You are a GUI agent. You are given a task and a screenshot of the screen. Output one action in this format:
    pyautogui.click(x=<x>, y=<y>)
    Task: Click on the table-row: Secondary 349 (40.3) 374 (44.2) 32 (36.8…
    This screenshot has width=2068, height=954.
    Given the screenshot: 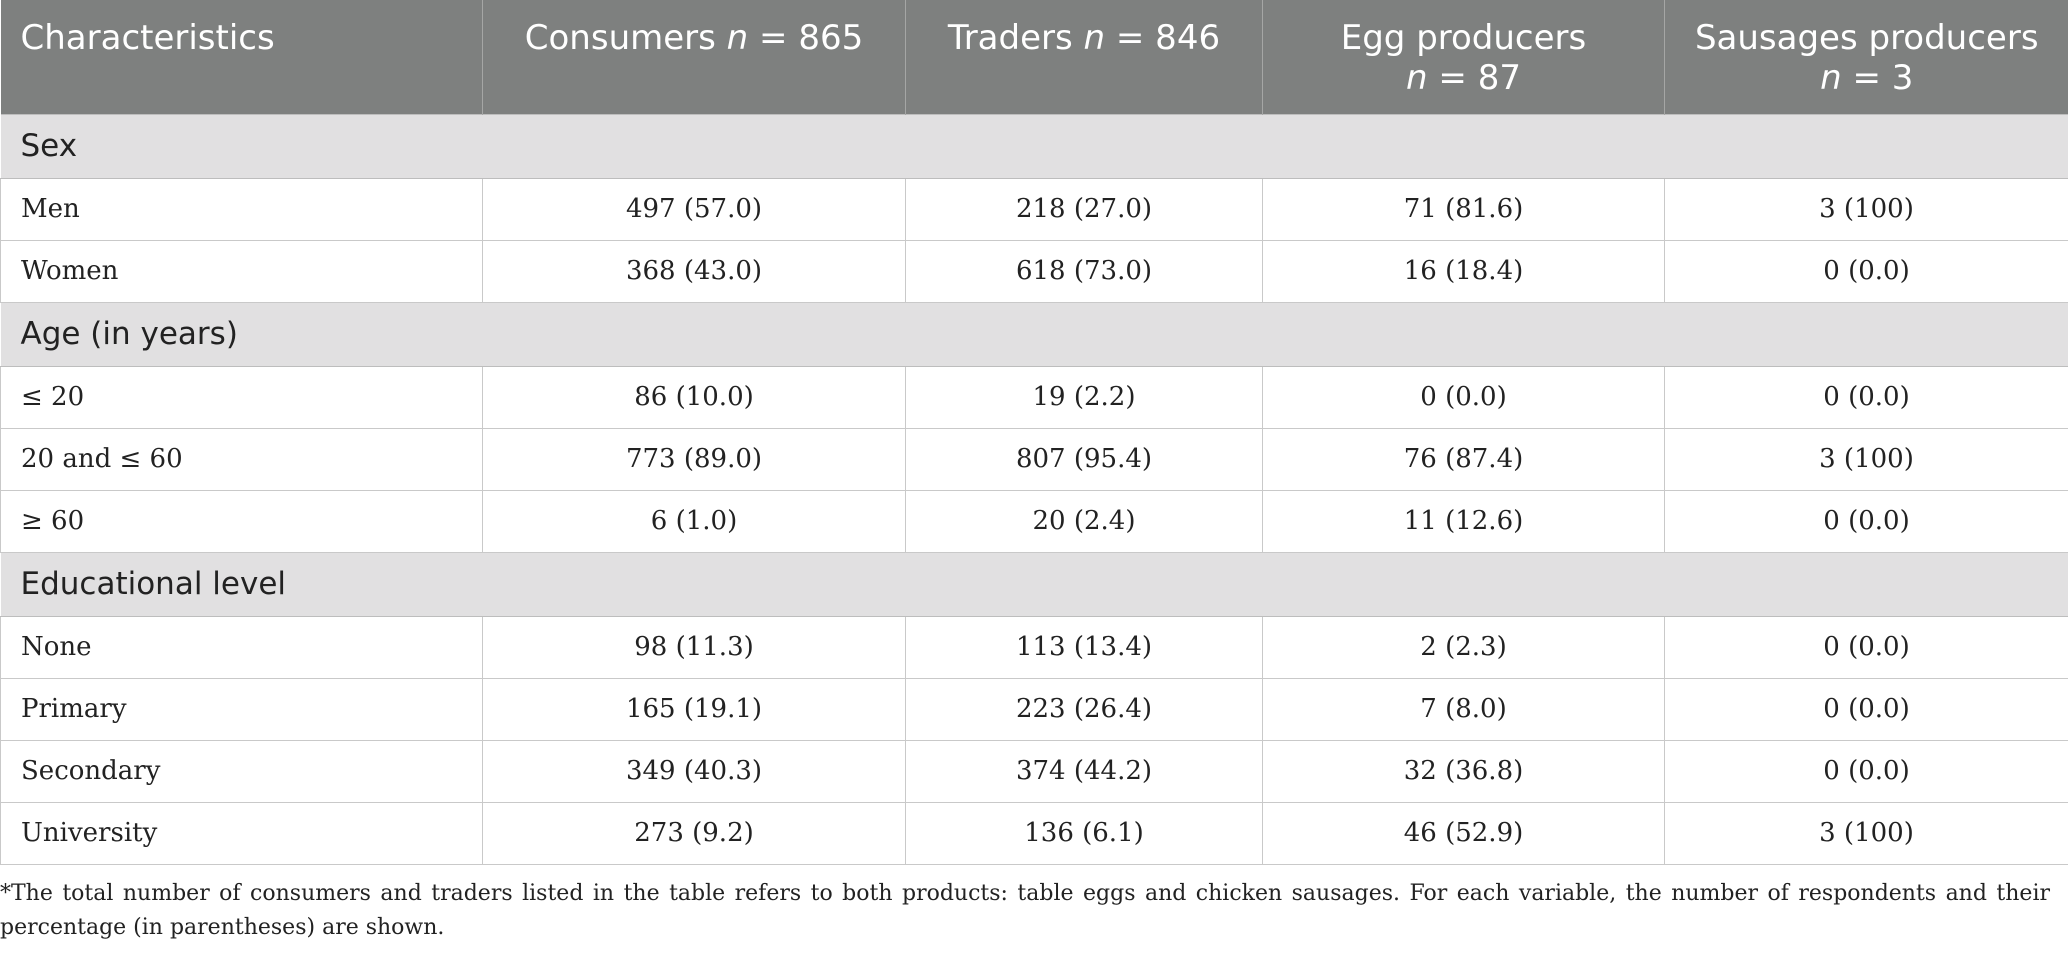 What is the action you would take?
    pyautogui.click(x=1034, y=771)
    